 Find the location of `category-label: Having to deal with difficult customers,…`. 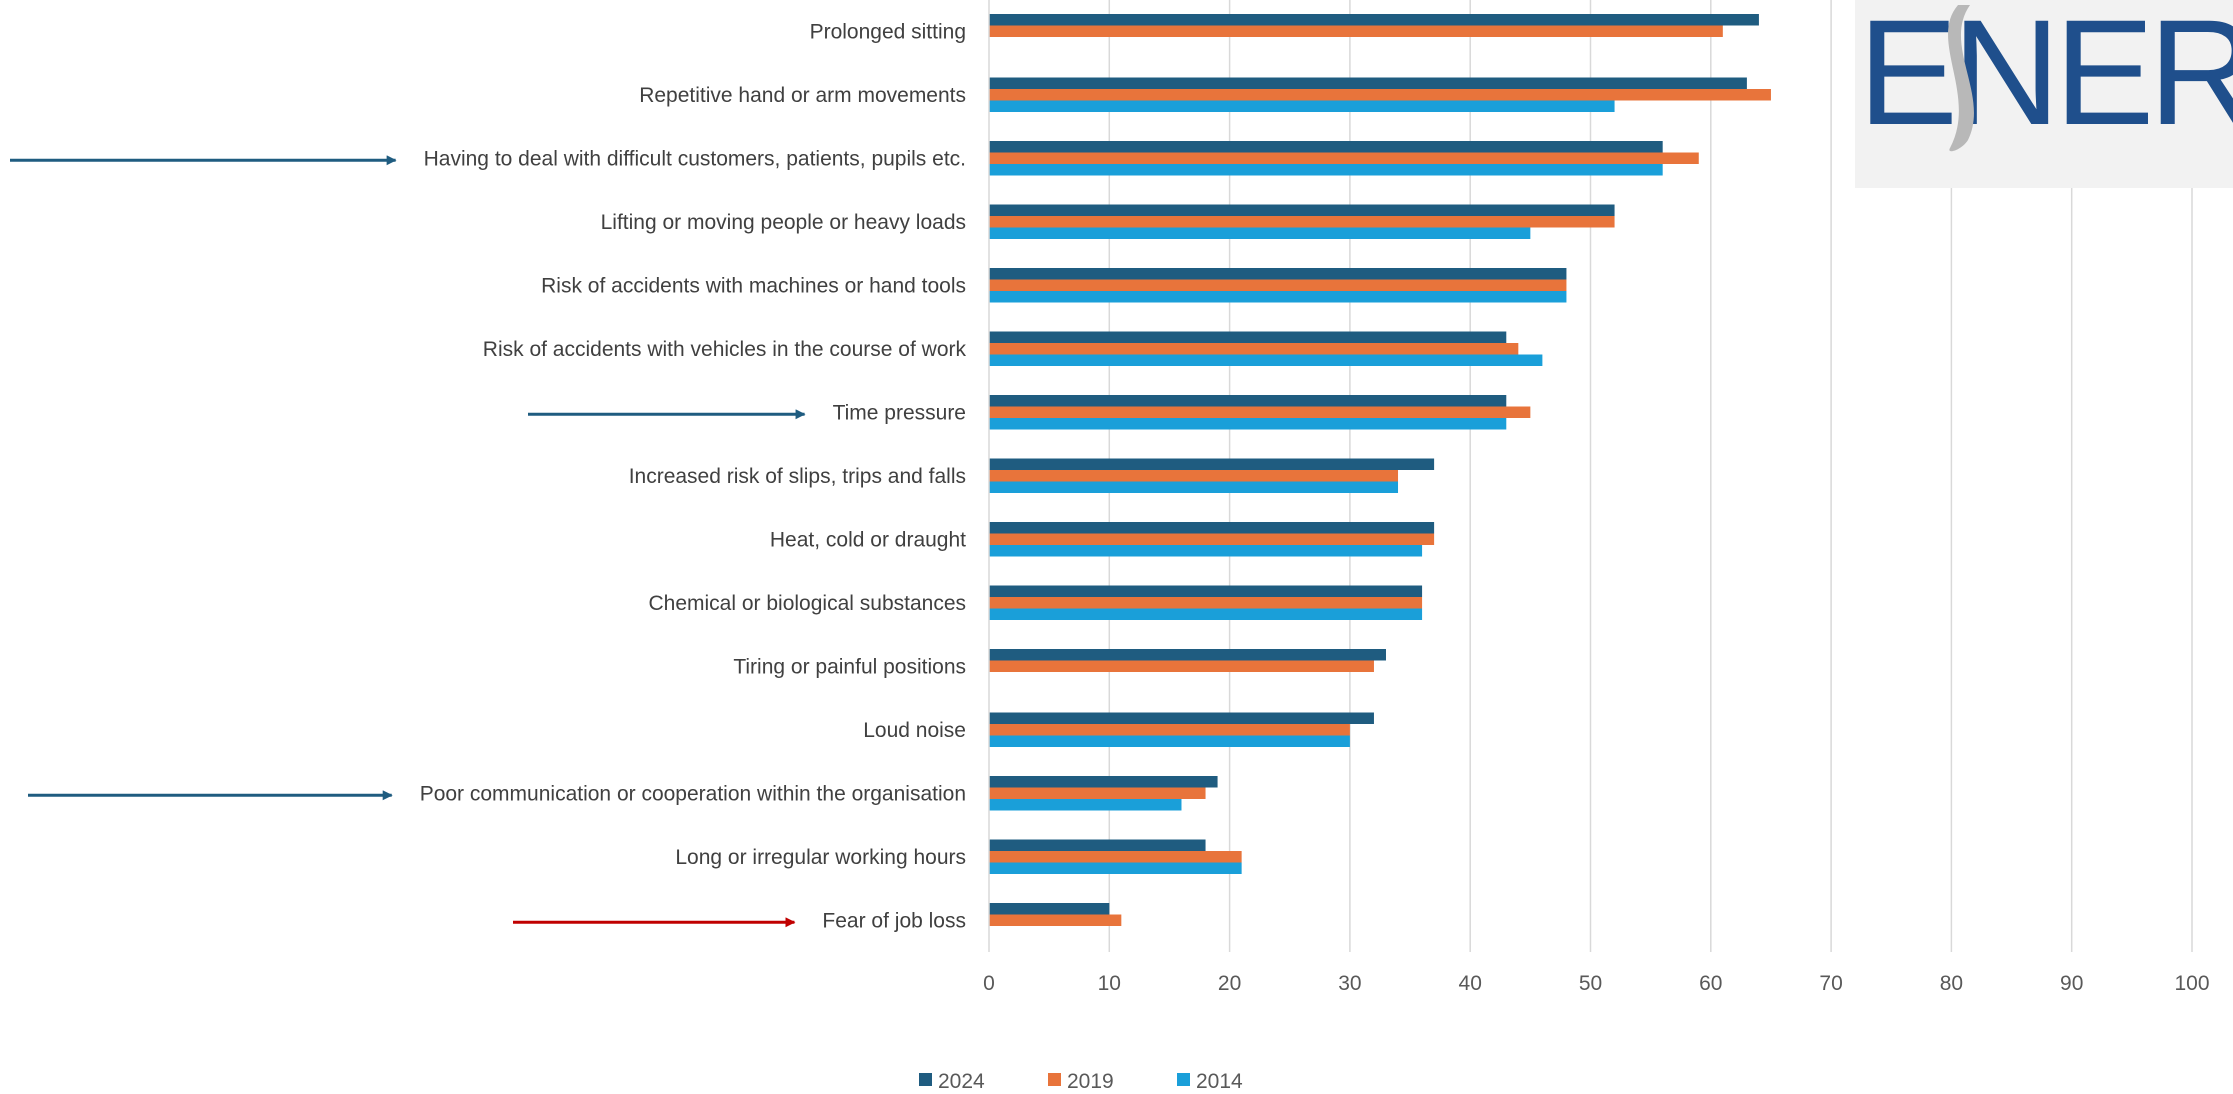

category-label: Having to deal with difficult customers,… is located at coordinates (695, 158).